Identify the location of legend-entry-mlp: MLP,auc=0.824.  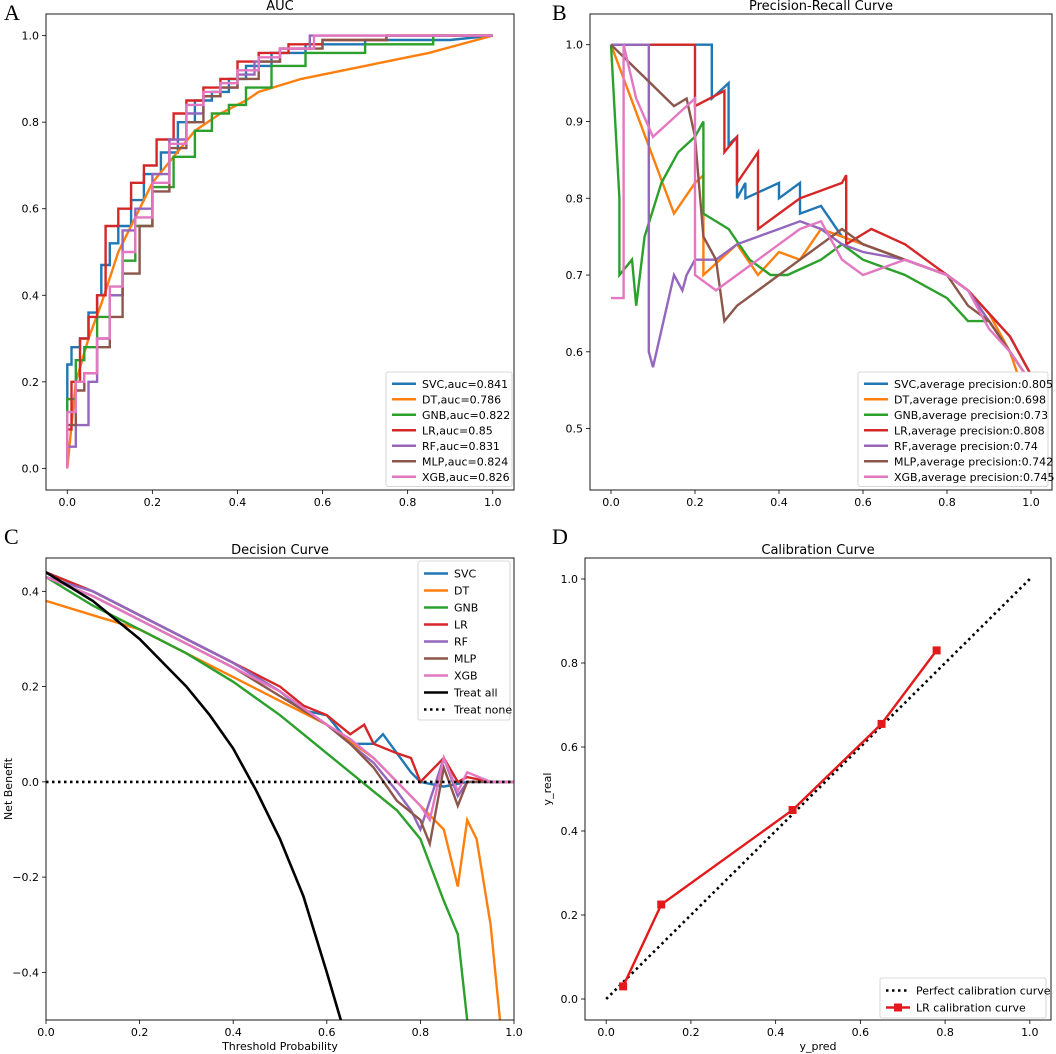
(465, 461).